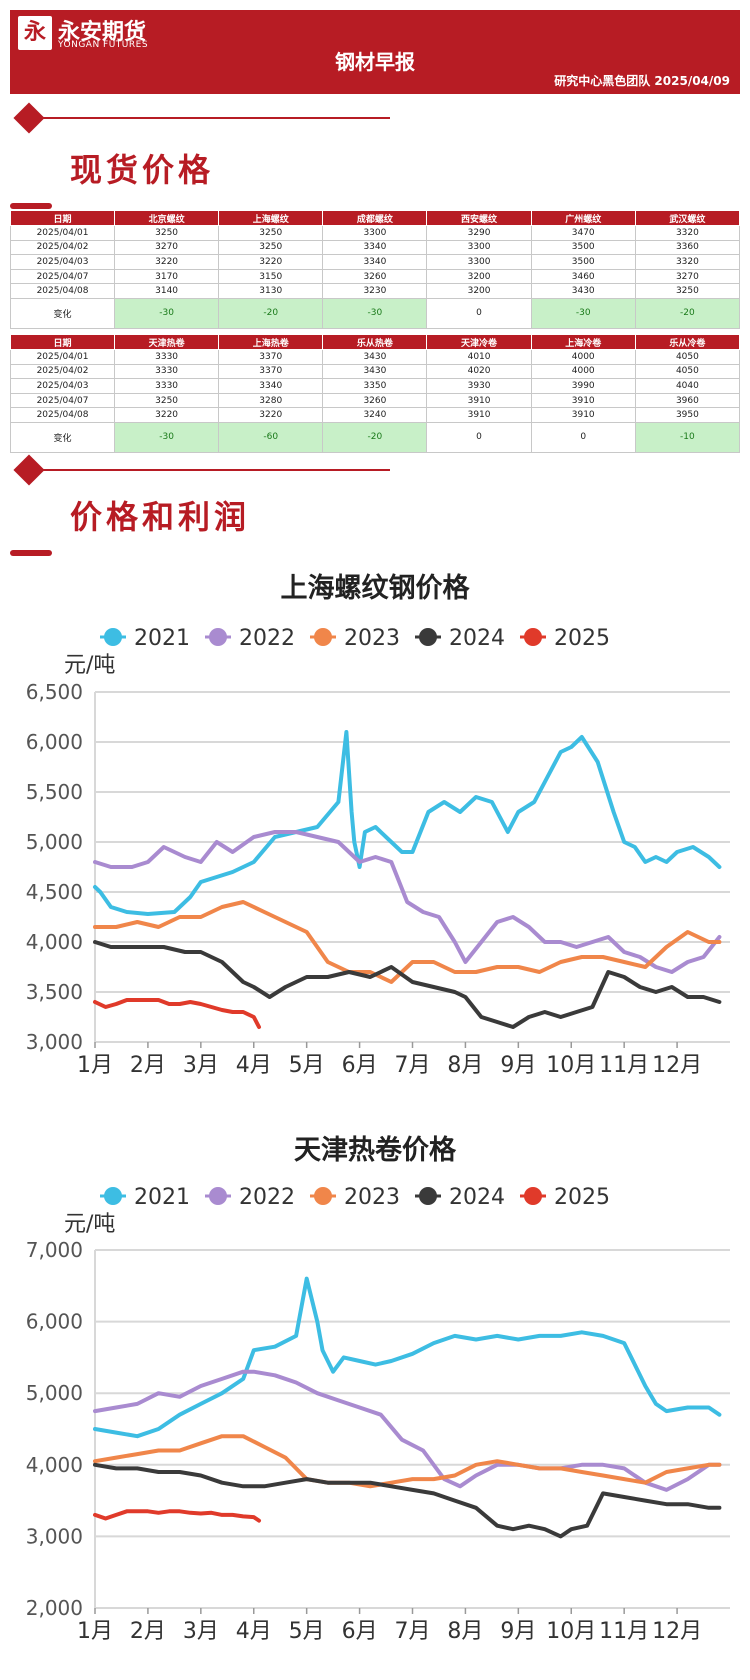  I want to click on column-header: 西安螺纹, so click(479, 218).